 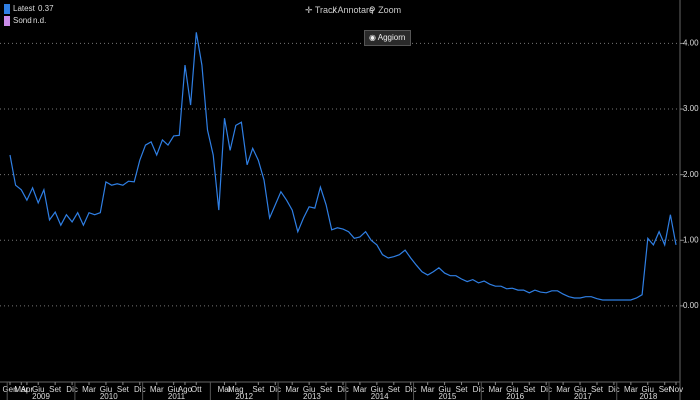 I want to click on refresh-label: Aggiorn, so click(x=391, y=37).